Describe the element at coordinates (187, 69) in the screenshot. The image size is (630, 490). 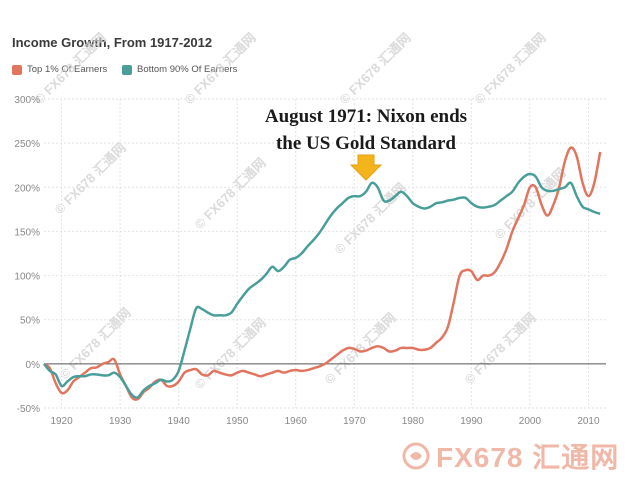
I see `legend-label-bottom-90: Bottom 90% Of Earners` at that location.